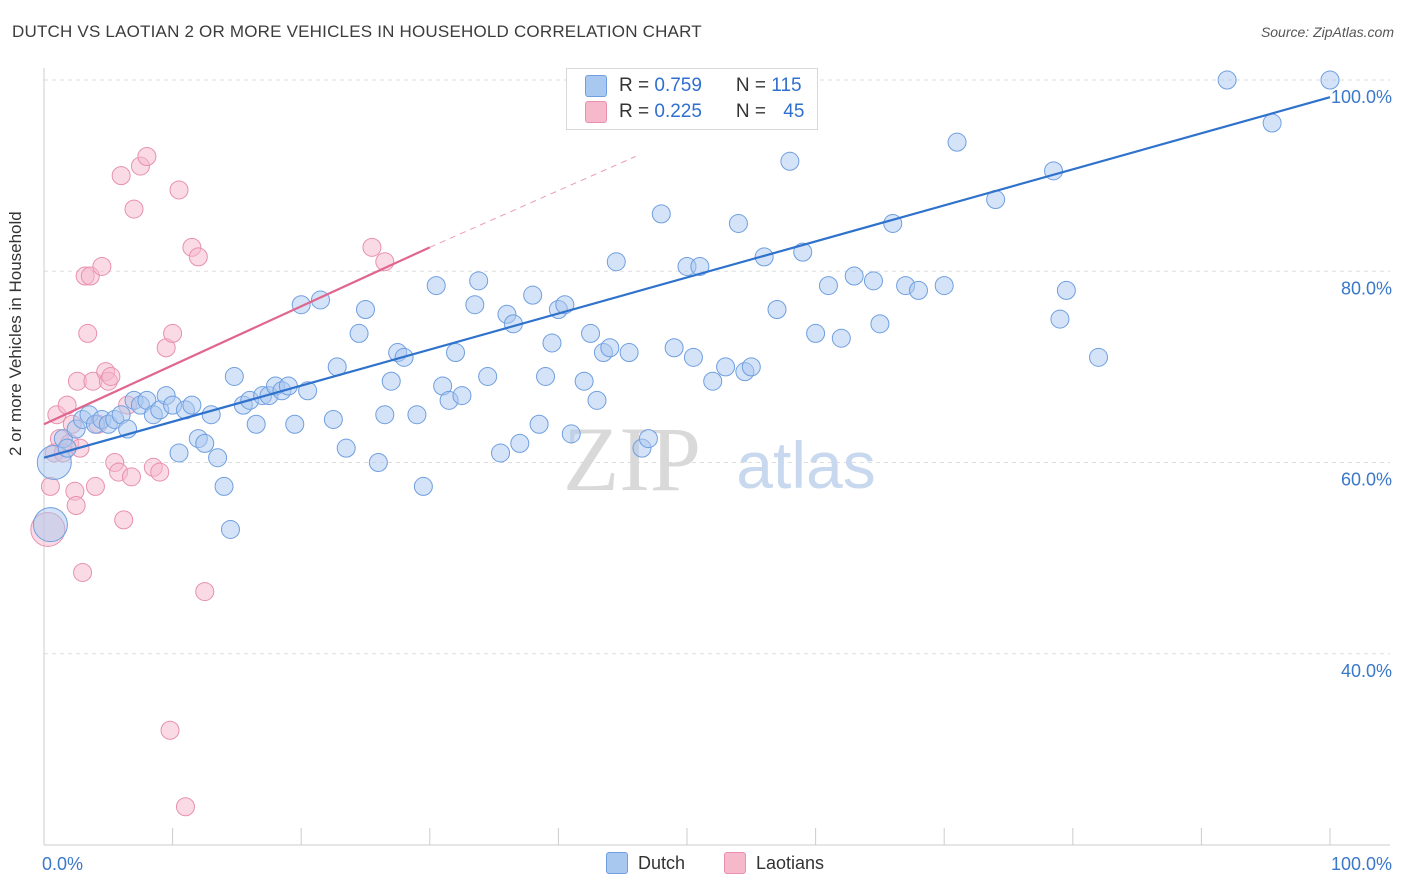 This screenshot has height=892, width=1406. What do you see at coordinates (662, 862) in the screenshot?
I see `bottom-legend-label: Dutch` at bounding box center [662, 862].